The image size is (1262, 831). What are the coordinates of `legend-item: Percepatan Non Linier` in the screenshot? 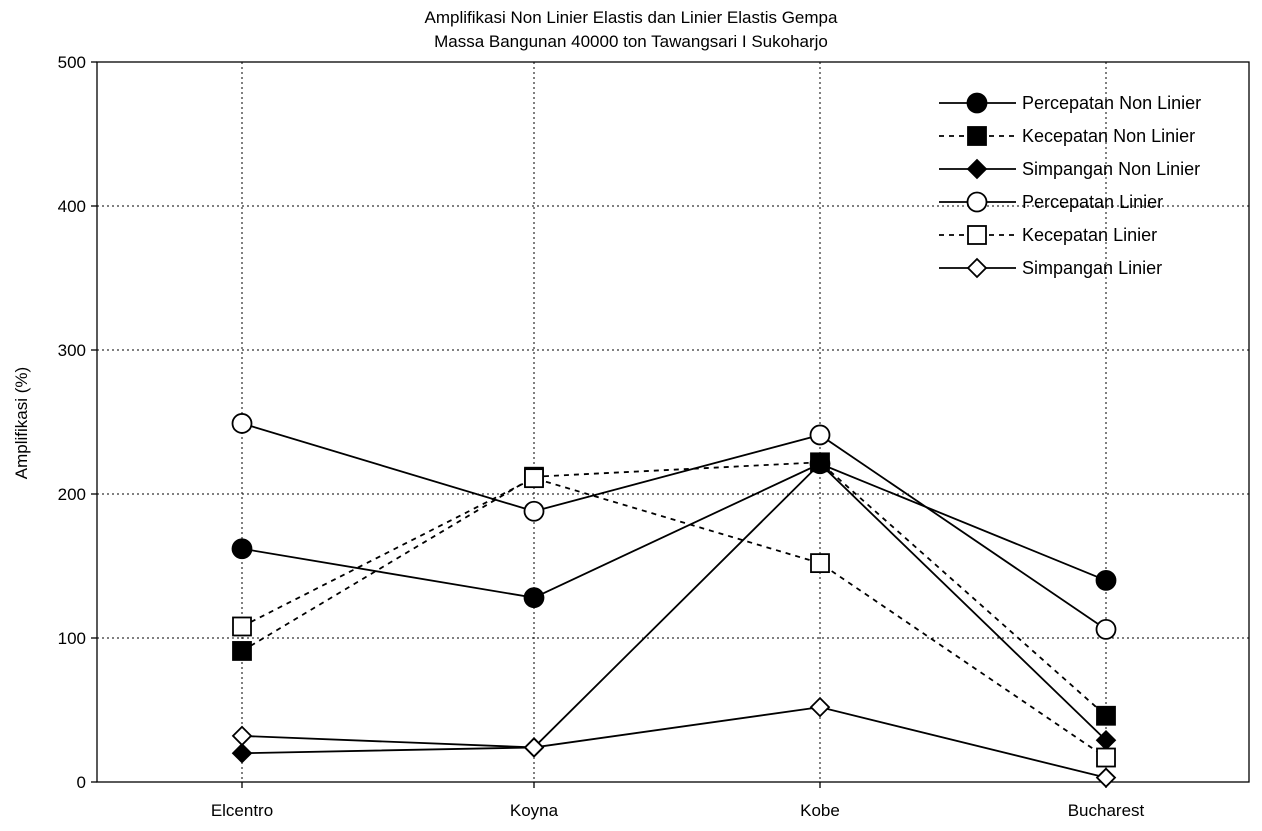 It's located at (1070, 103).